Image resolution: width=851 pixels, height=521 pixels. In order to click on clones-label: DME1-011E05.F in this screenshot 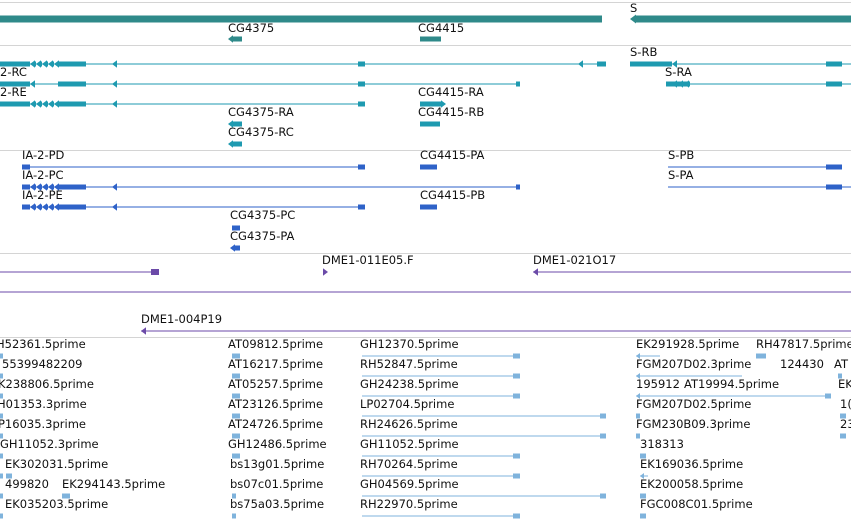, I will do `click(368, 260)`.